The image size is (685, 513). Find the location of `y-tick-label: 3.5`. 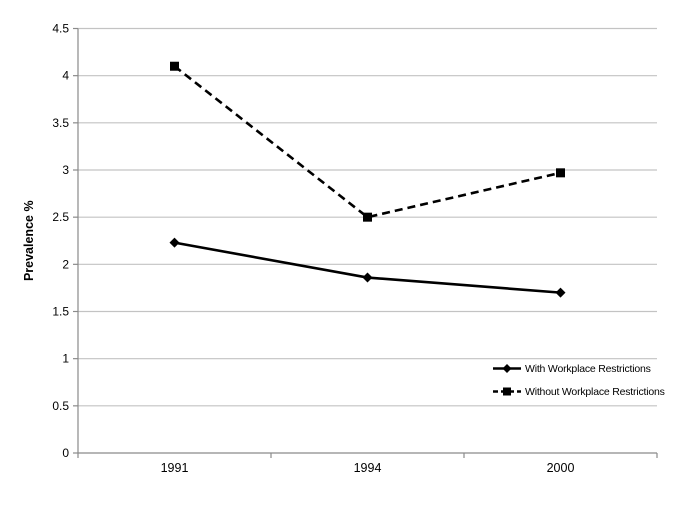

y-tick-label: 3.5 is located at coordinates (60, 123).